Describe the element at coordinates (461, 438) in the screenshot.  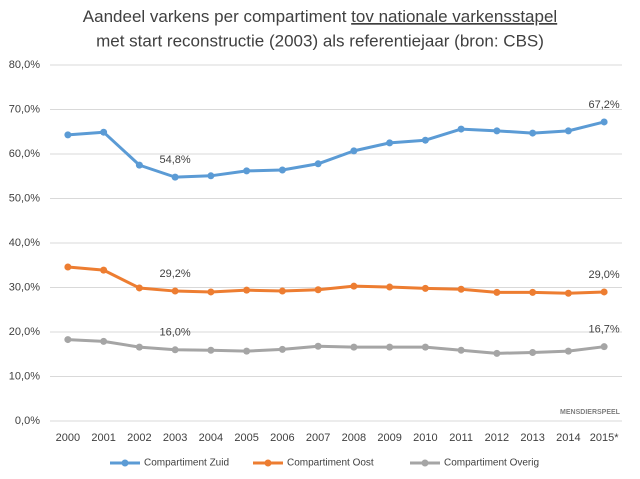
I see `x-tick-label: 2011` at that location.